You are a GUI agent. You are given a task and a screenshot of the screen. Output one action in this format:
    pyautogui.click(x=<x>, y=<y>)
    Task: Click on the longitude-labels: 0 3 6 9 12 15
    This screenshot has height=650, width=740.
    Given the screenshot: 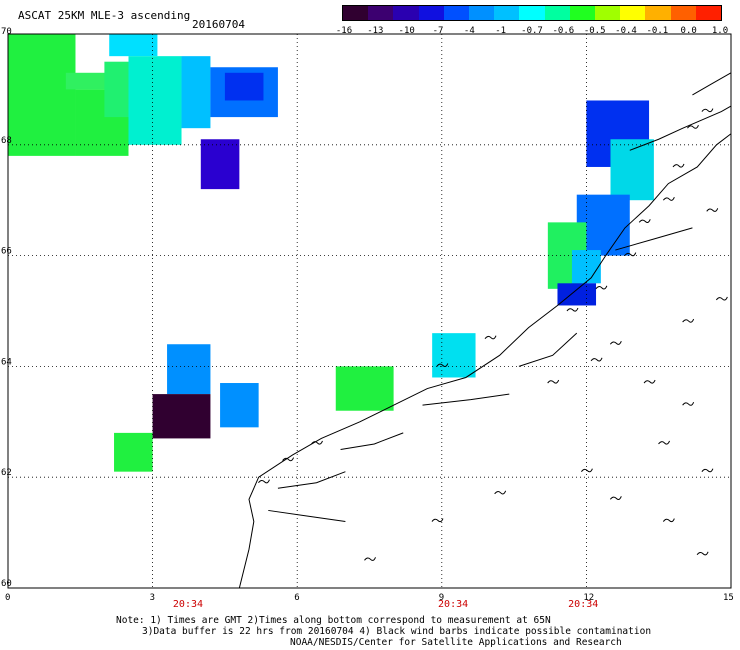 What is the action you would take?
    pyautogui.click(x=369, y=598)
    